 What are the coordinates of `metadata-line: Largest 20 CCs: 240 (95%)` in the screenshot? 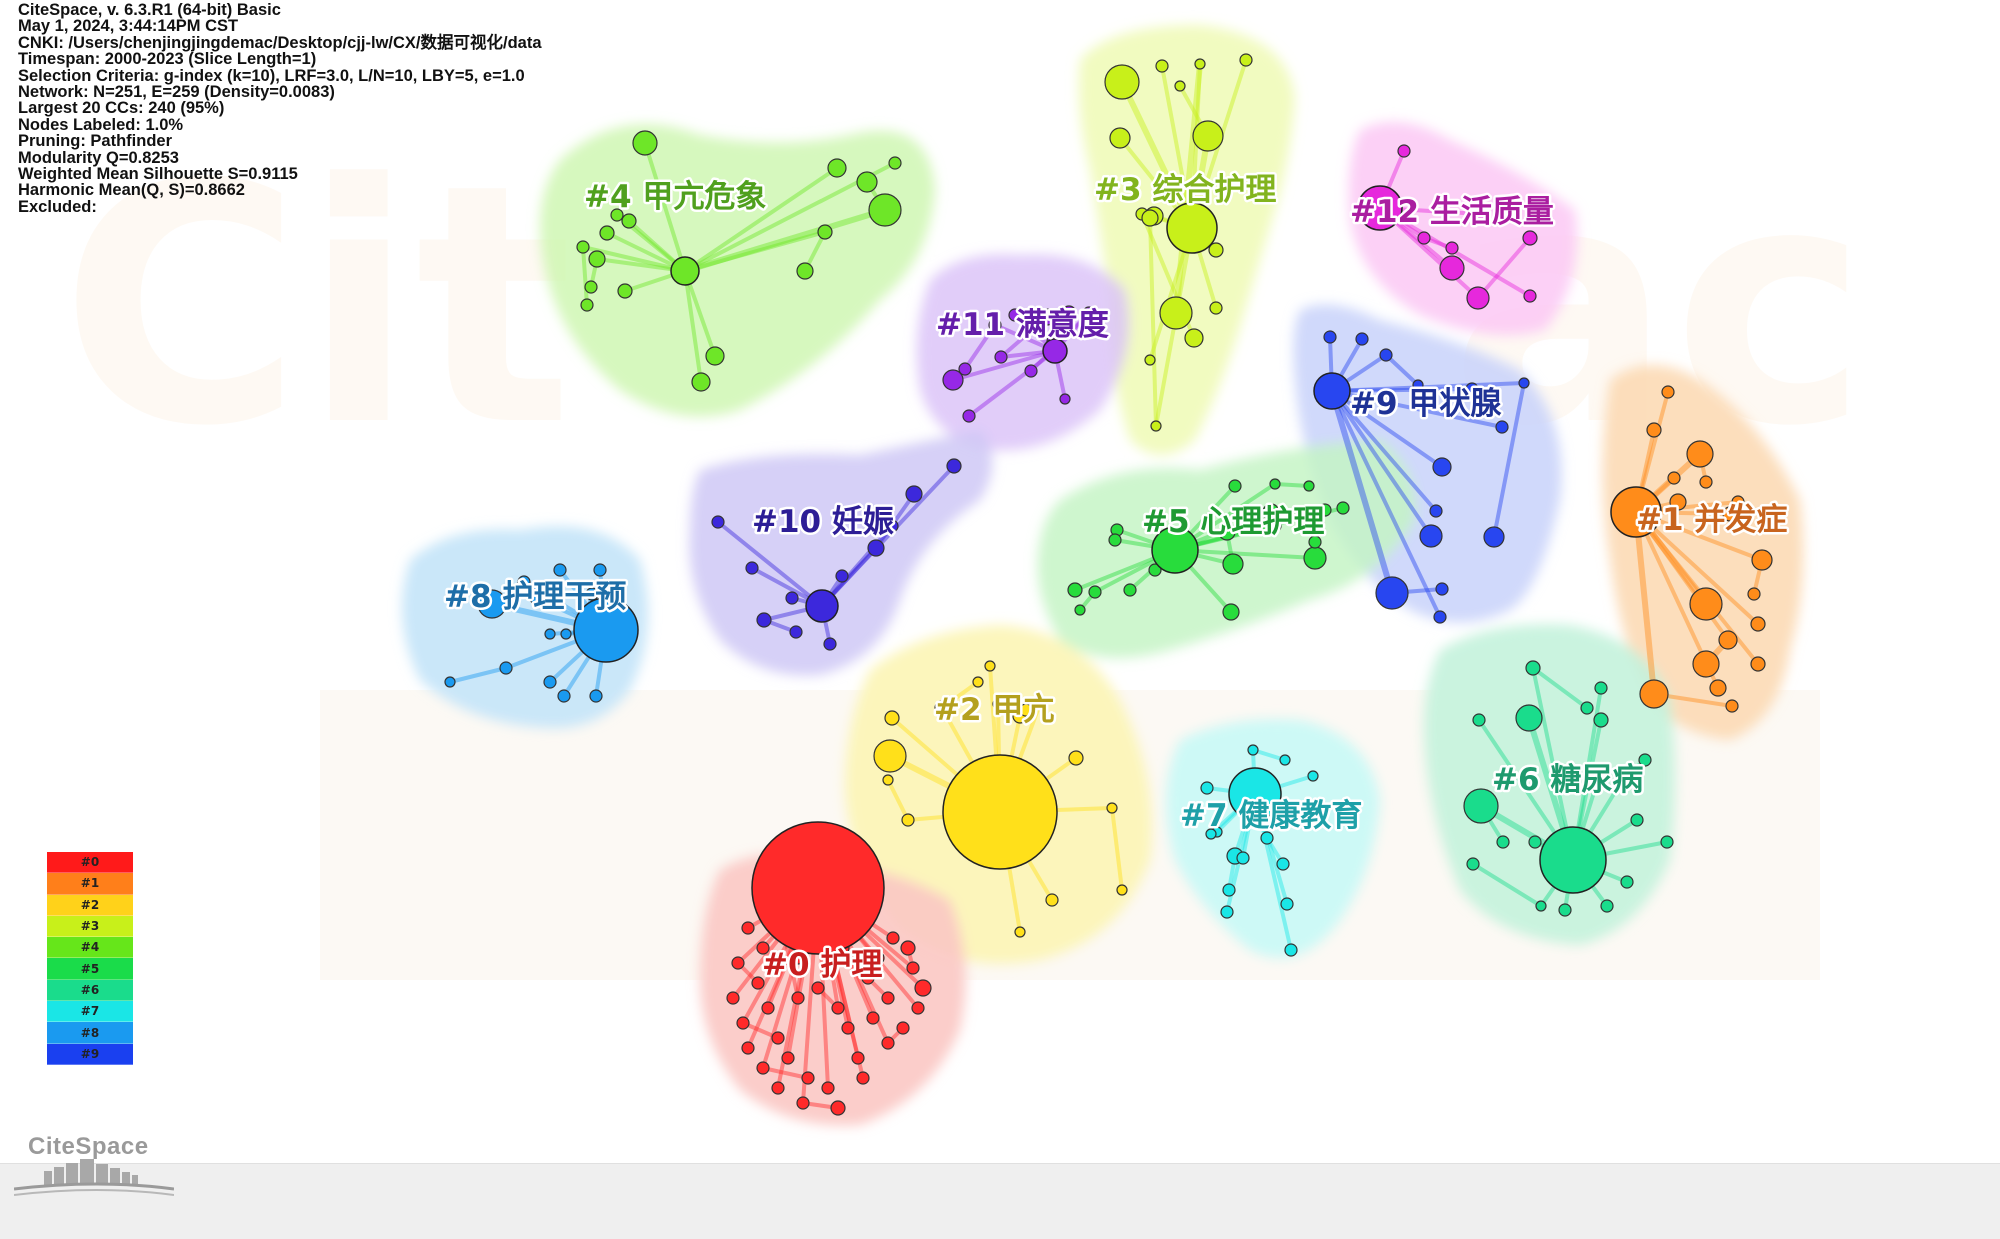 It's located at (121, 108).